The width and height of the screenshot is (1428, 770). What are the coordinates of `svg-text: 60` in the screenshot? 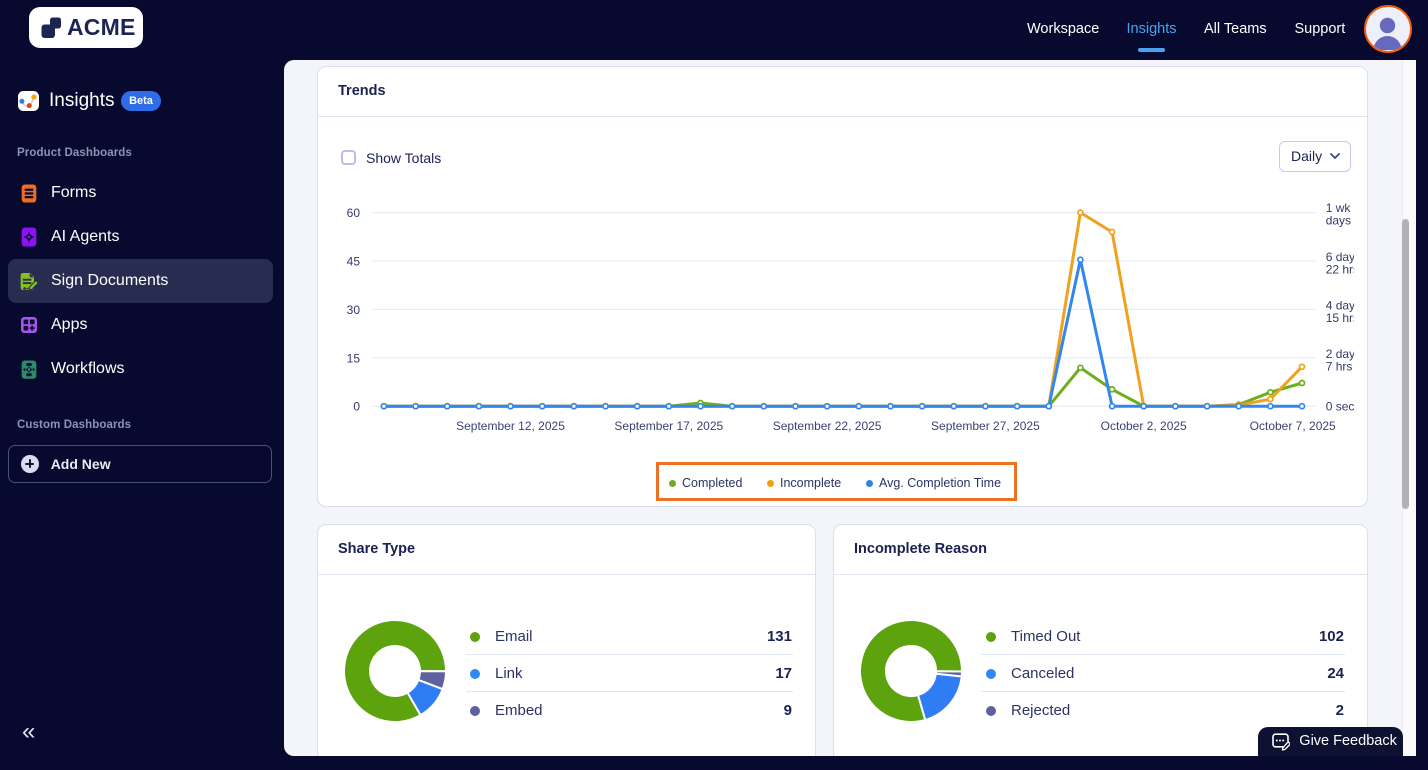 It's located at (354, 213).